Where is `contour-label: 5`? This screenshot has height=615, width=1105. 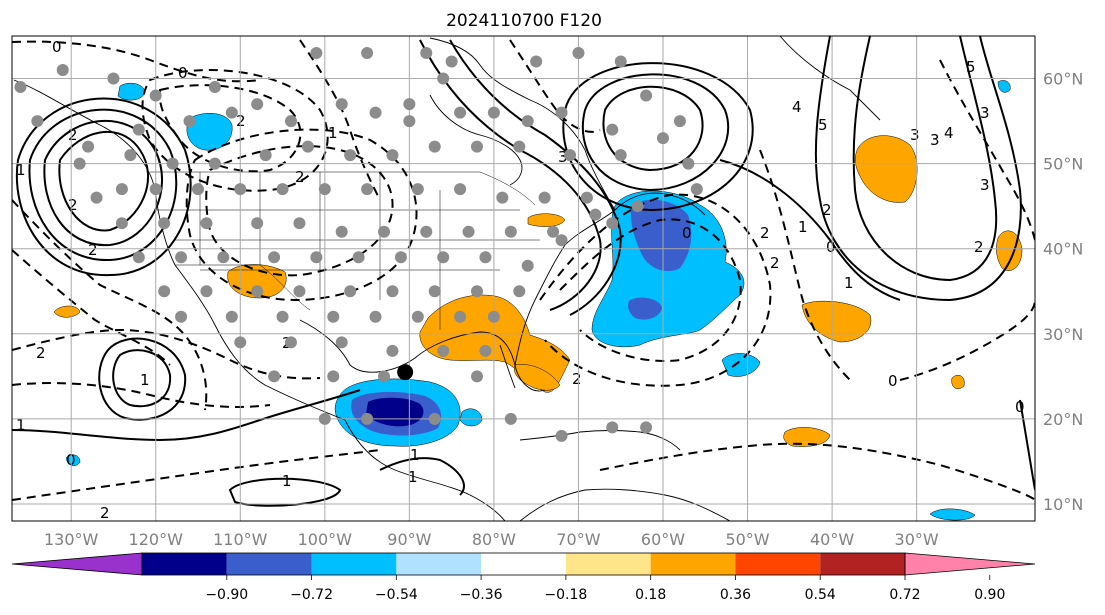
contour-label: 5 is located at coordinates (971, 67).